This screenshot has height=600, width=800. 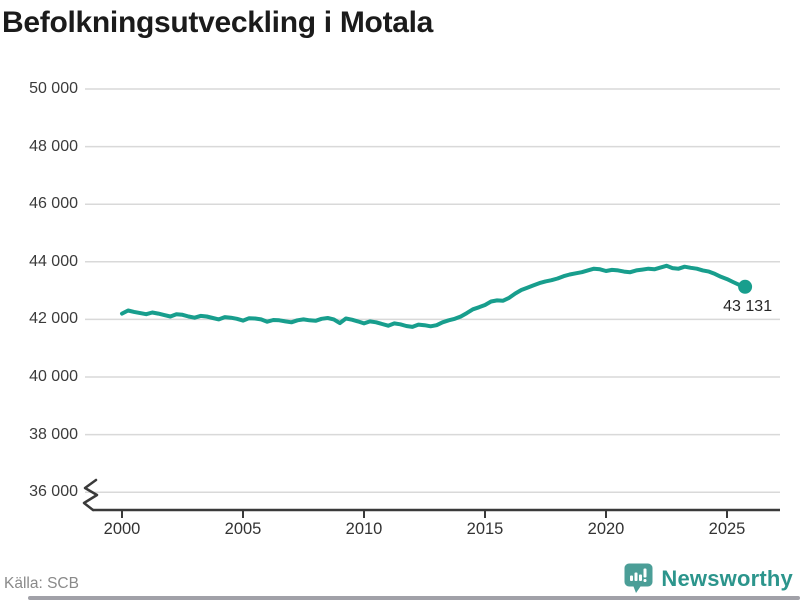 I want to click on y-axis-tick-label: 48 000, so click(x=53, y=146).